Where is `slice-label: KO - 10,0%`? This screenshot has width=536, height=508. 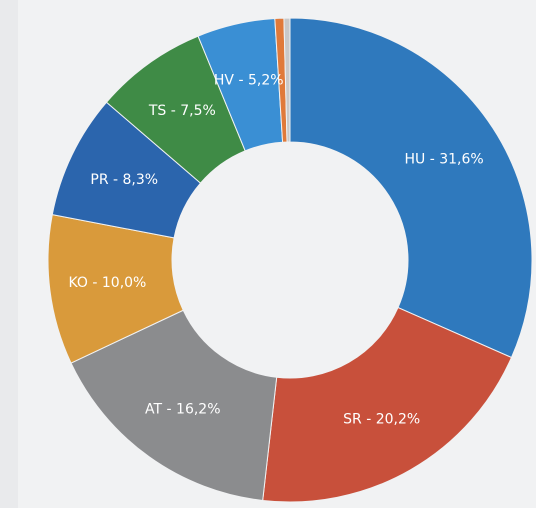
slice-label: KO - 10,0% is located at coordinates (108, 283).